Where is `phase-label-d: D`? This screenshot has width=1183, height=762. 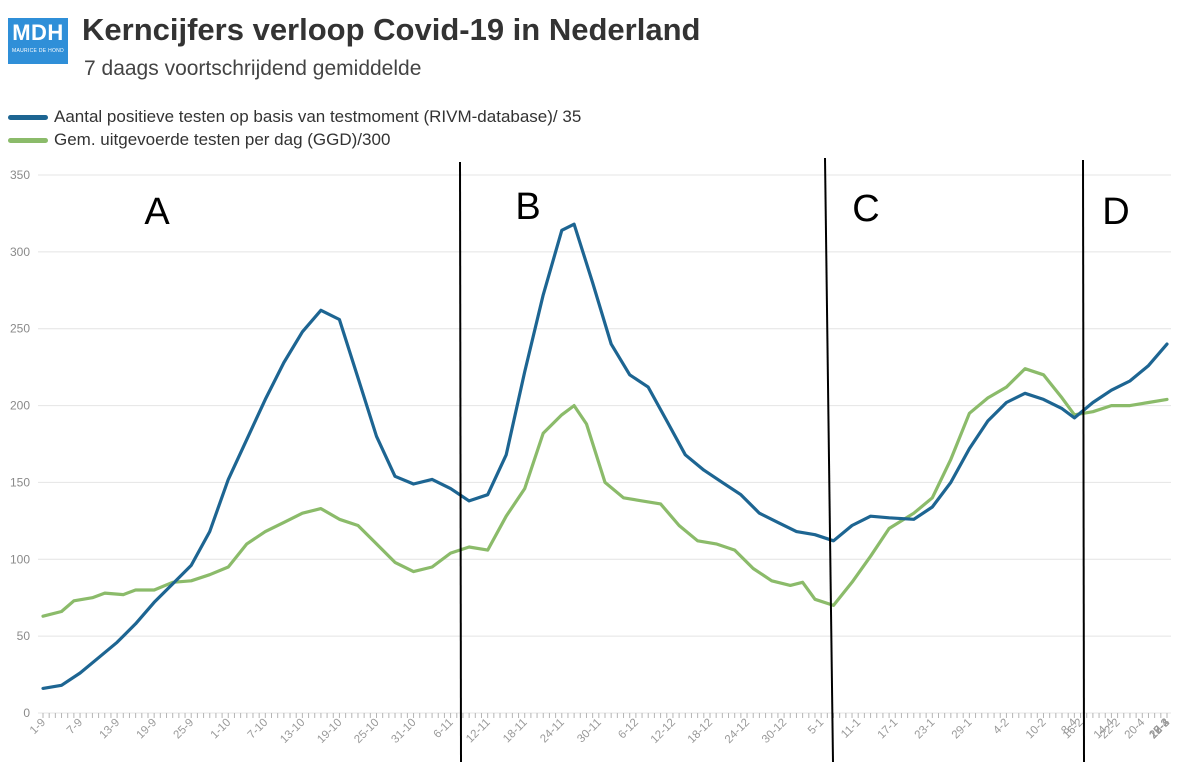
phase-label-d: D is located at coordinates (1115, 212).